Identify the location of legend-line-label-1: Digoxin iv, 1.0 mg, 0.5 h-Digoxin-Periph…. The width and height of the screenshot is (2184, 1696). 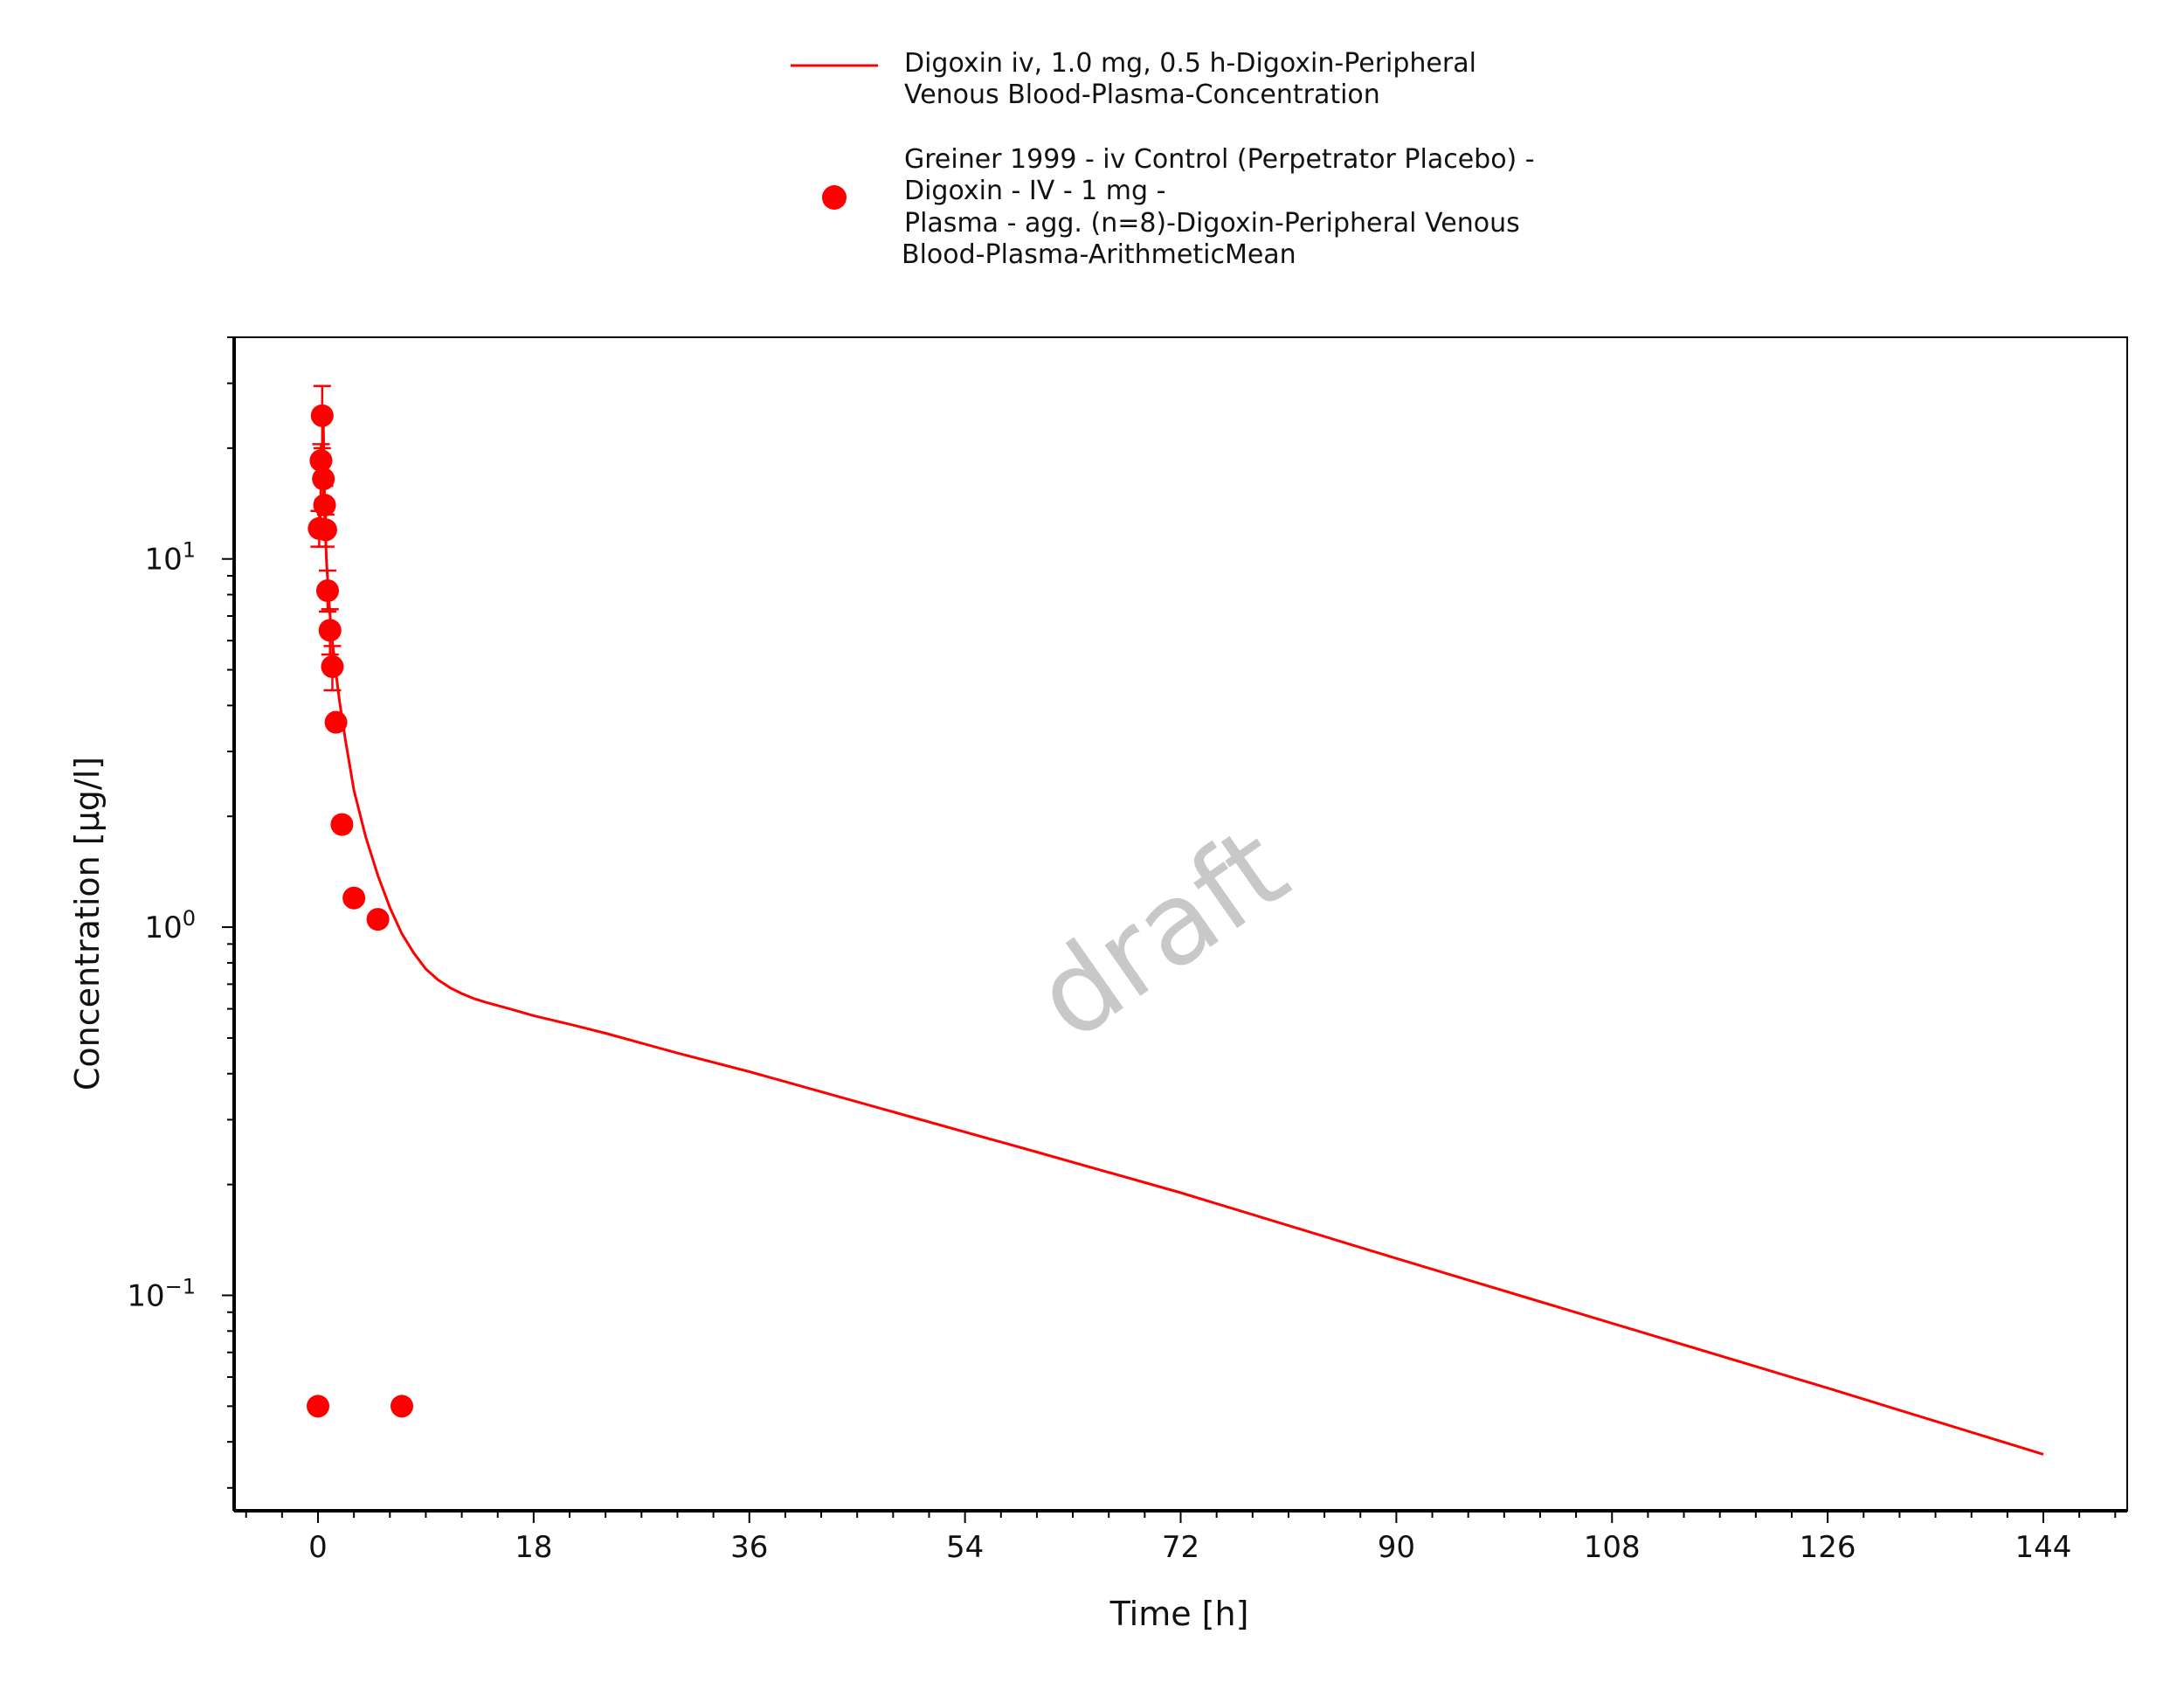
(1190, 63).